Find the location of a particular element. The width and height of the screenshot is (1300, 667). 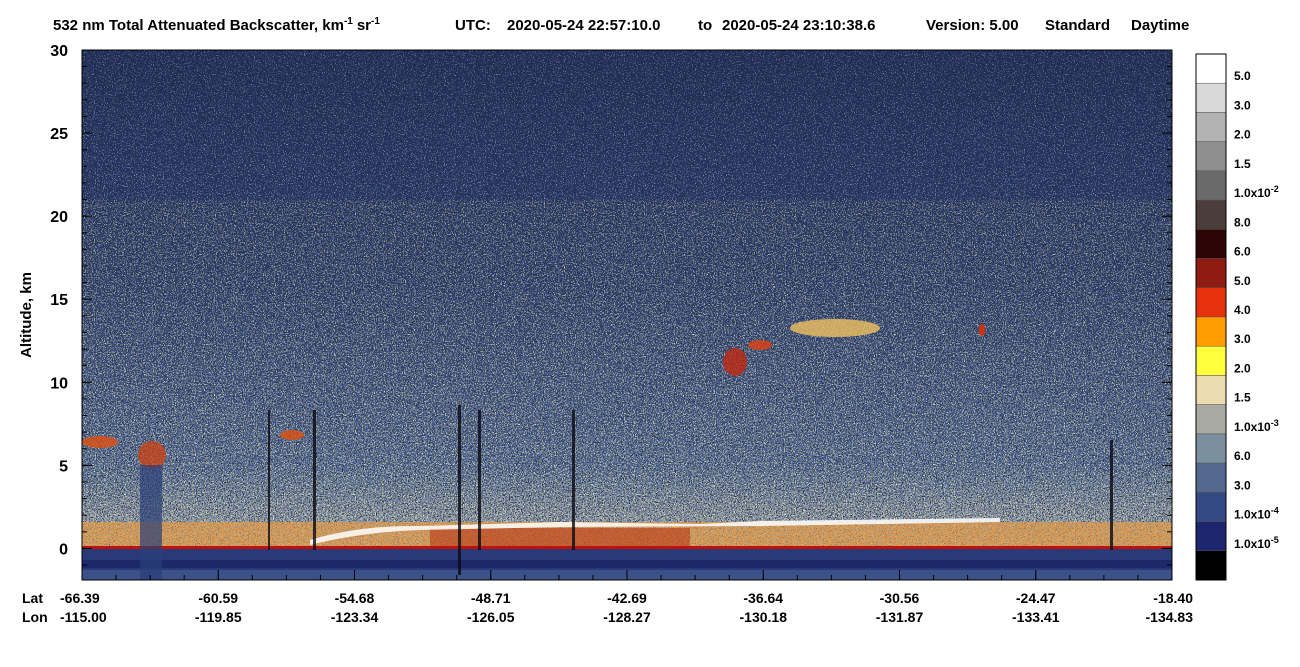

colorbar-label: 4.0 is located at coordinates (1242, 310).